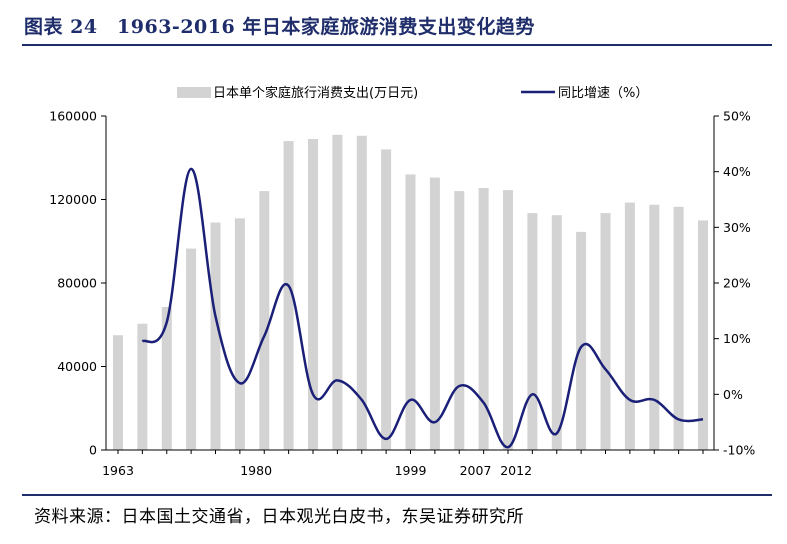 The image size is (787, 544). I want to click on x-tick-label: 1963, so click(118, 470).